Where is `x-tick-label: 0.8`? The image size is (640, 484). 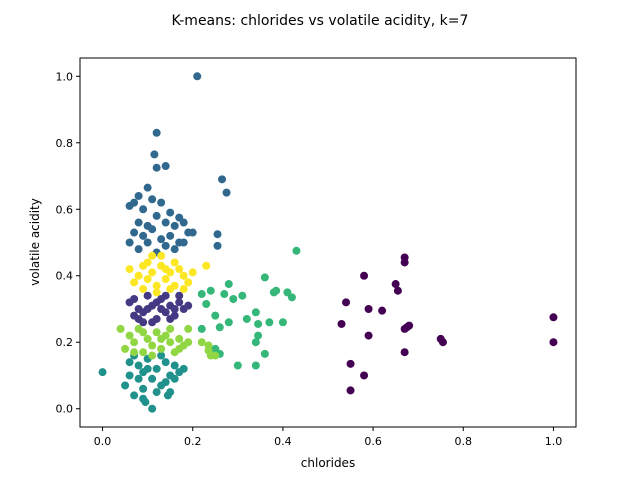 x-tick-label: 0.8 is located at coordinates (464, 441).